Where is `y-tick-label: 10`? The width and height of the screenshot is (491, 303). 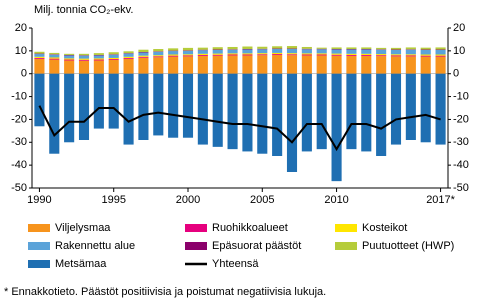
y-tick-label: 10 is located at coordinates (21, 51).